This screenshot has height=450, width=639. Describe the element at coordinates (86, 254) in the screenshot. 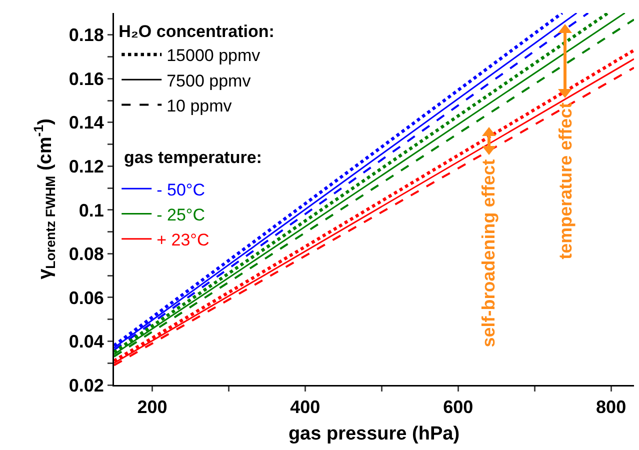

I see `y-tick-label: 0.08` at that location.